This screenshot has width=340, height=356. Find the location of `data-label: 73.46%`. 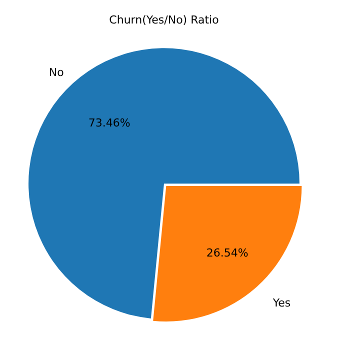

data-label: 73.46% is located at coordinates (109, 123).